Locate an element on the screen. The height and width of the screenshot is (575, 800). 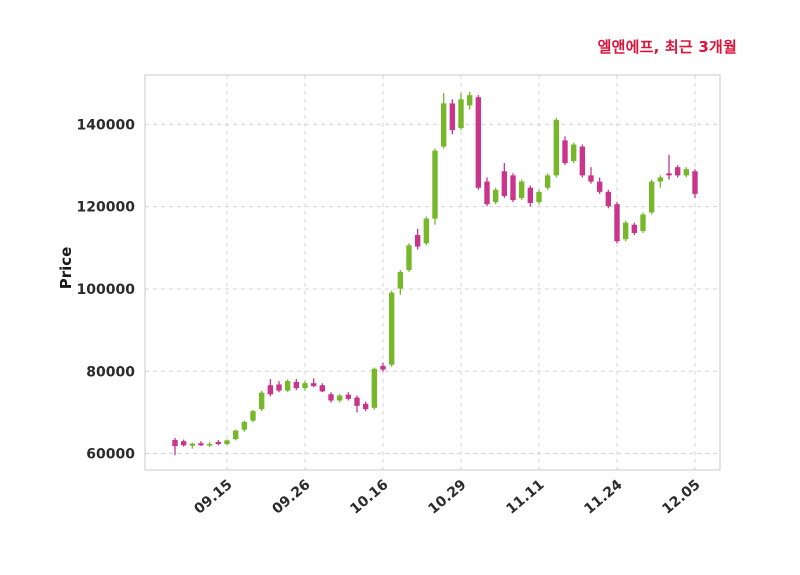
x-tick-label: 10.16 is located at coordinates (369, 497).